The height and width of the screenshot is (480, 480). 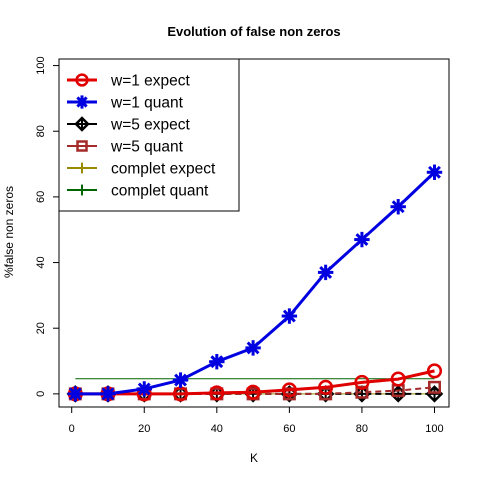 I want to click on legend-label: w=1 quant, so click(x=147, y=103).